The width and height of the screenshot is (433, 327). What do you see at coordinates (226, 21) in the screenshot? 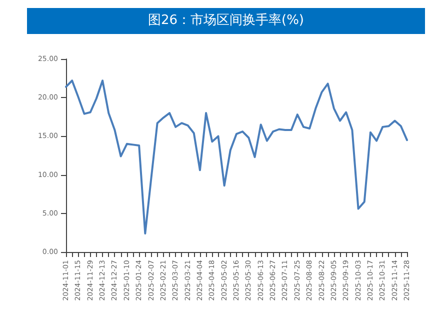
I see `chart-title: 图26：市场区间换手率(%)` at bounding box center [226, 21].